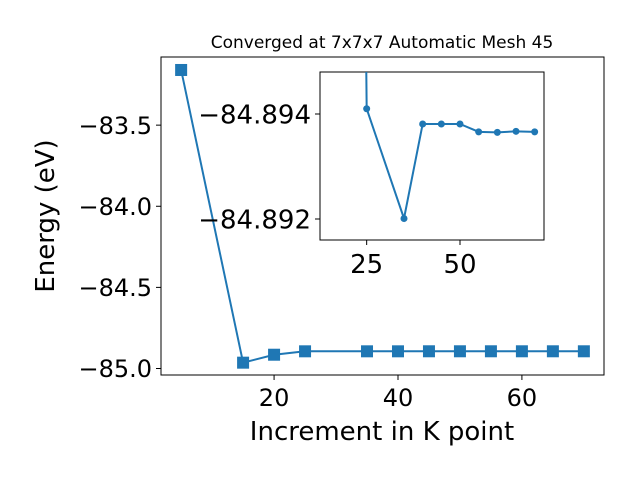 Image resolution: width=640 pixels, height=480 pixels. I want to click on main-y-tick-label: −83.5, so click(115, 126).